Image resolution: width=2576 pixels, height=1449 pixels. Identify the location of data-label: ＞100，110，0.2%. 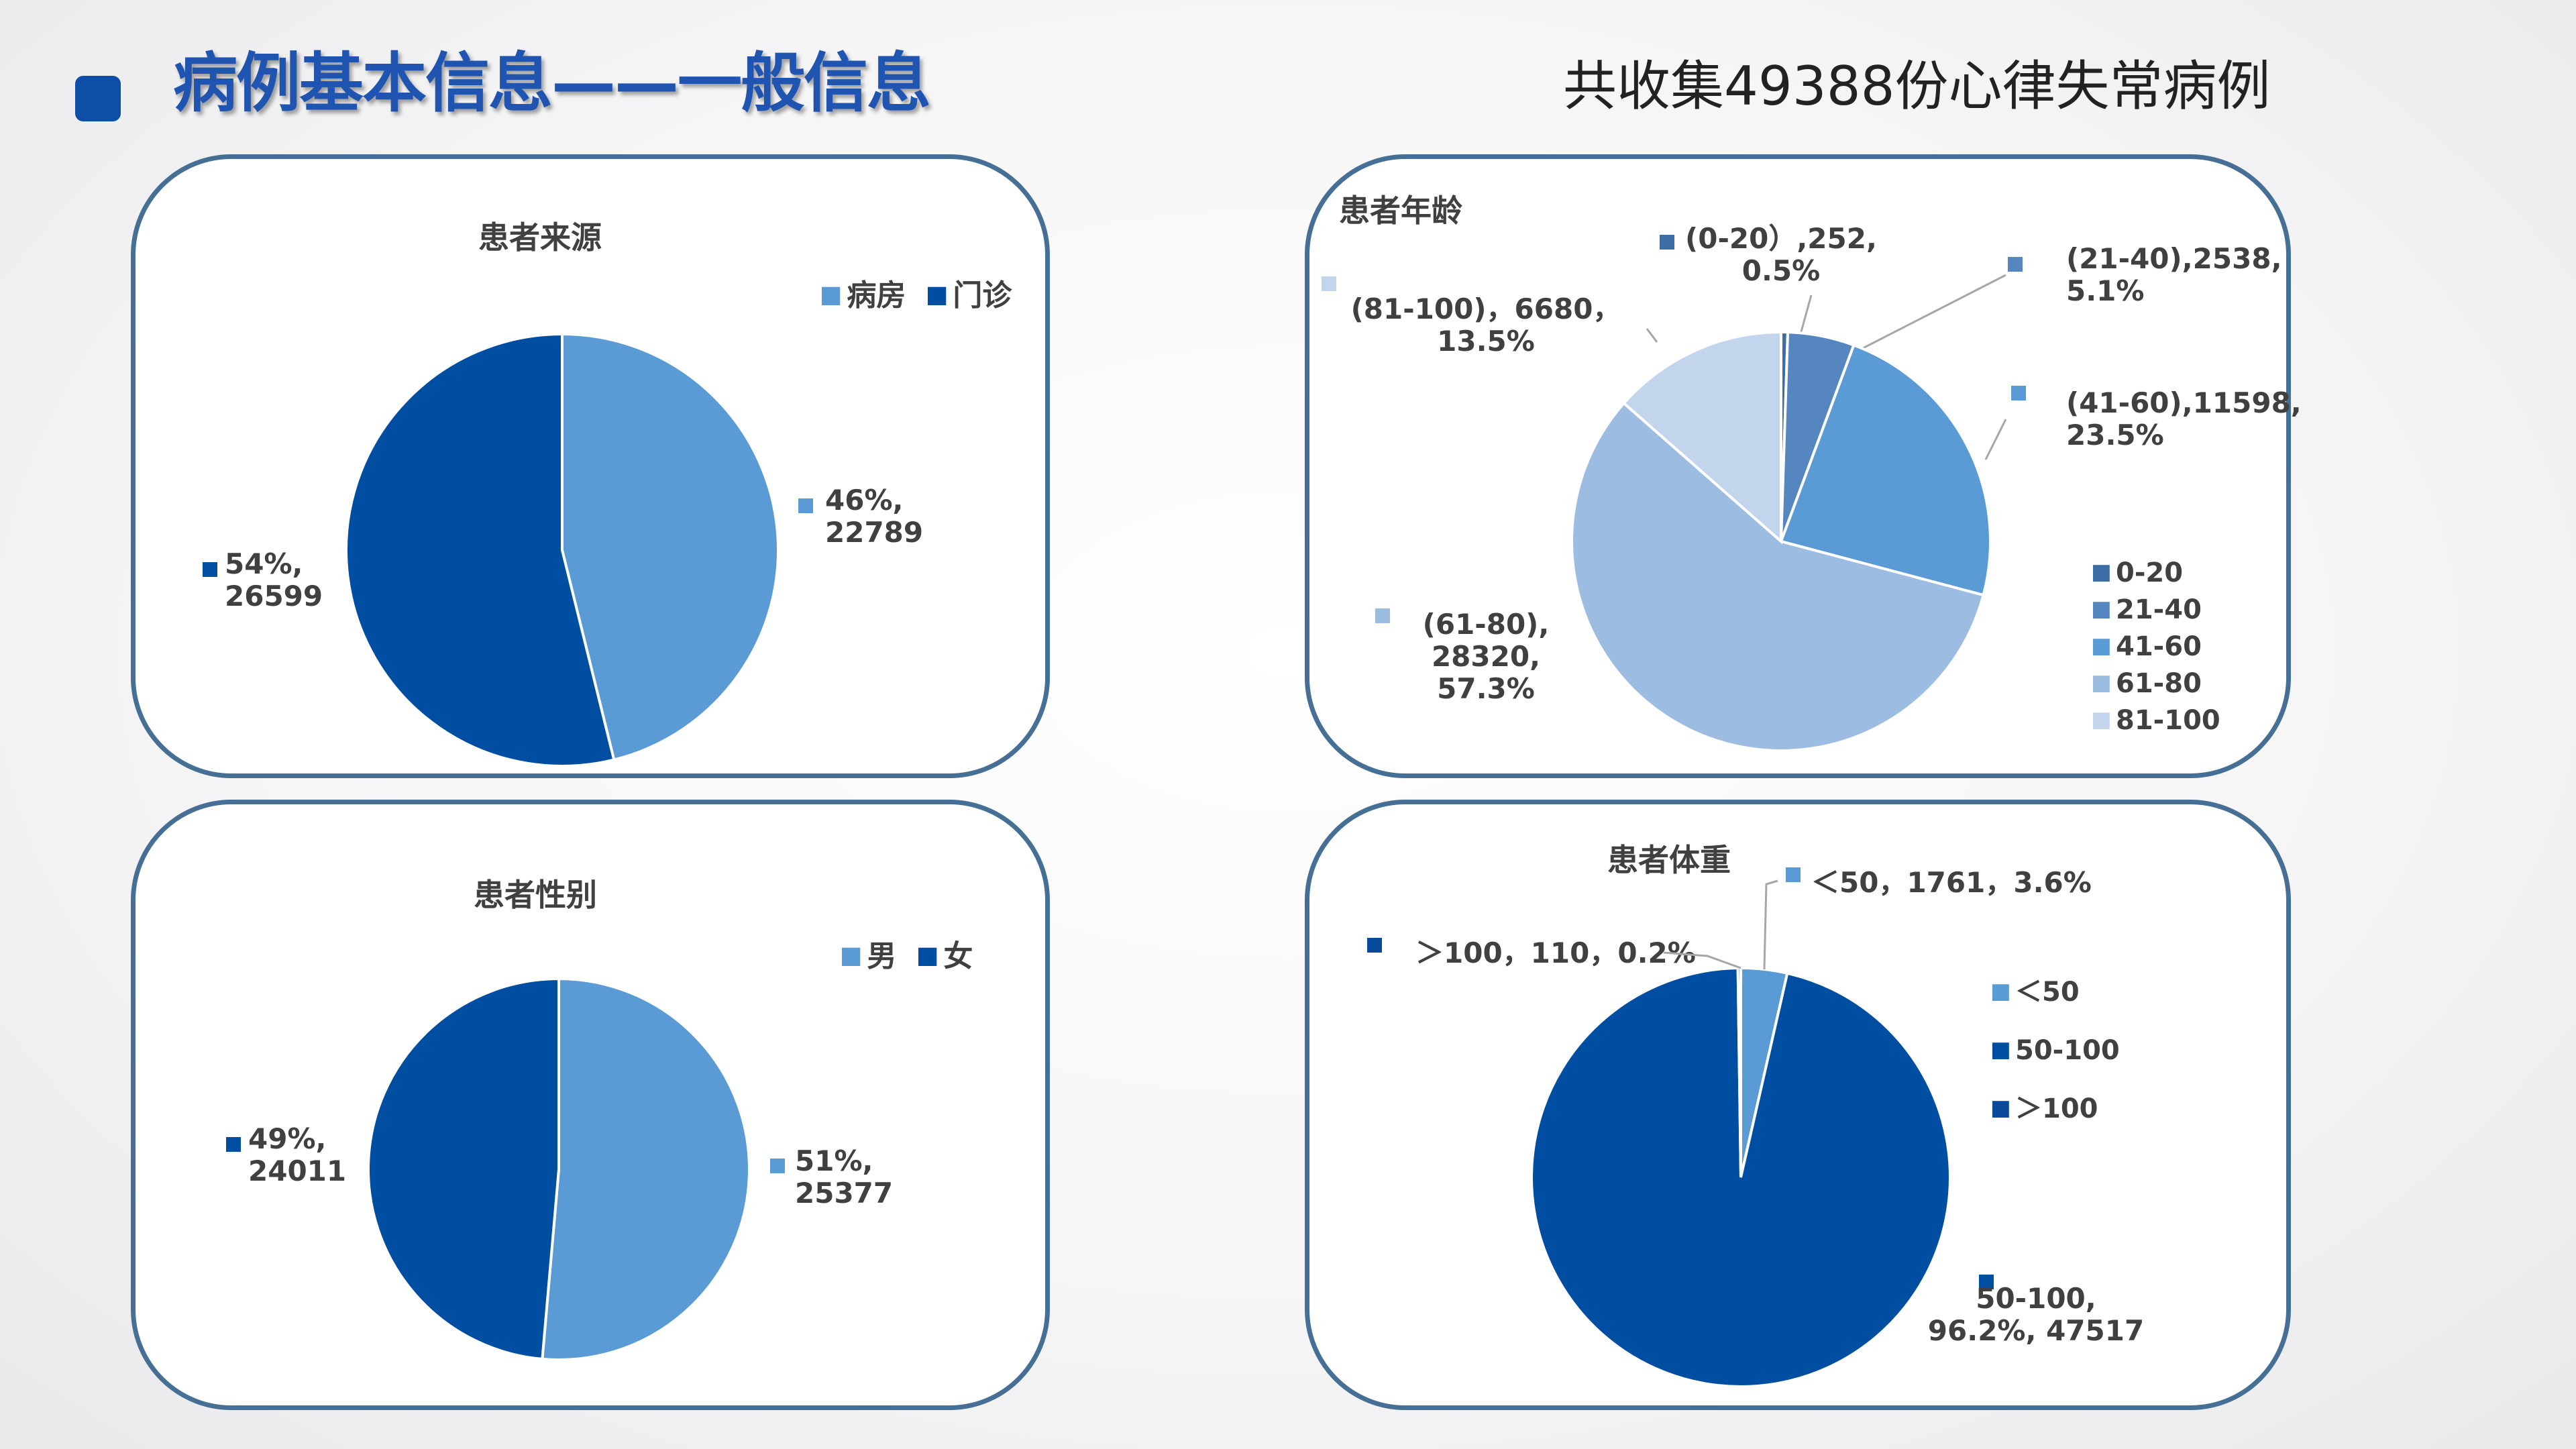
(1555, 952).